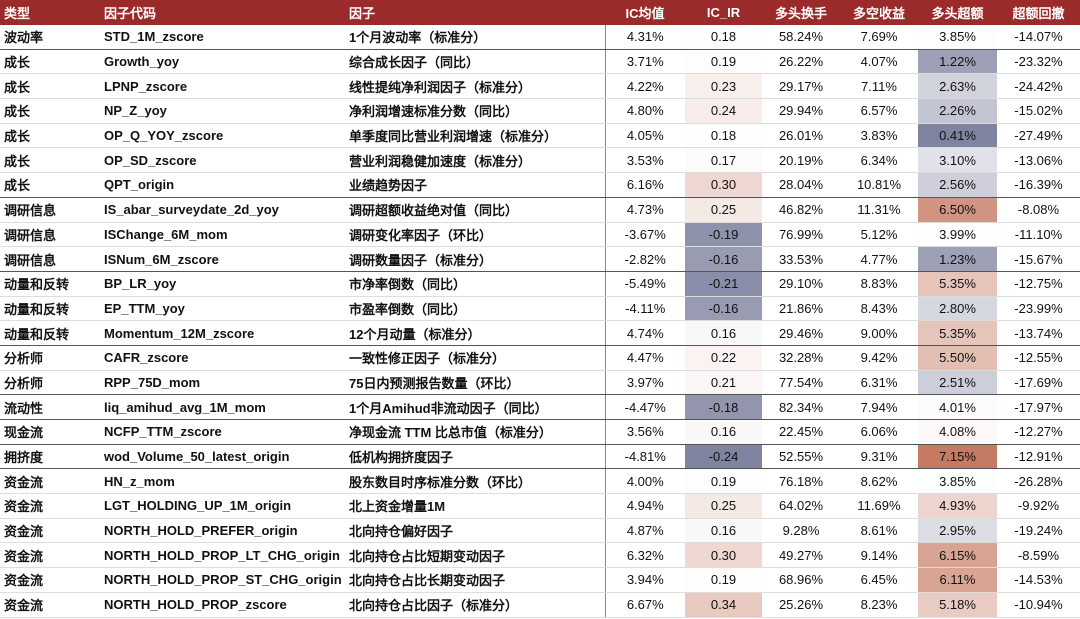  I want to click on table-cell: 0.16, so click(723, 531).